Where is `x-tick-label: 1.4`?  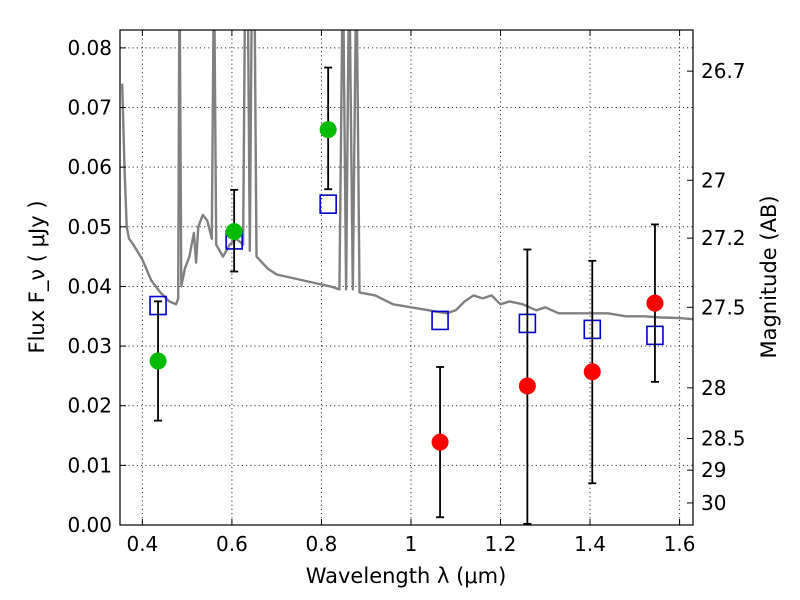 x-tick-label: 1.4 is located at coordinates (590, 544).